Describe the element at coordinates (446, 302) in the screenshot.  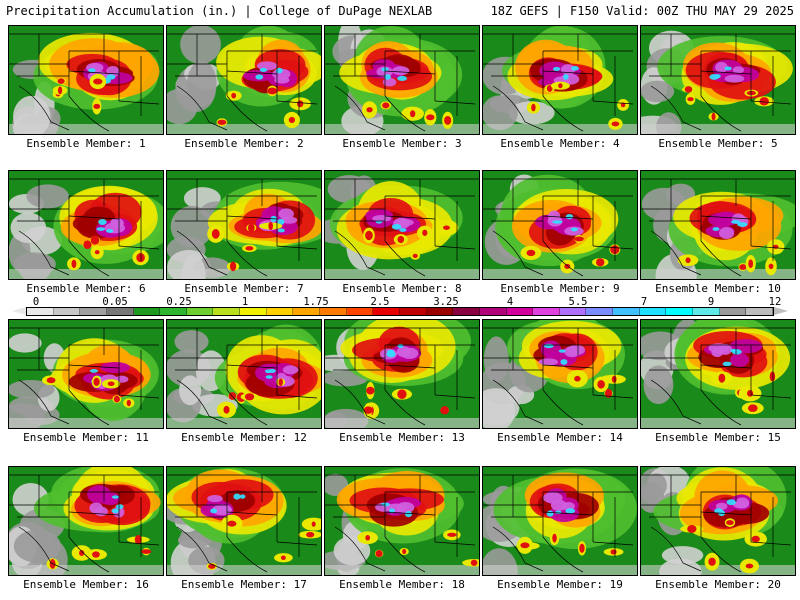
I see `colorbar-tick-label: 3.25` at that location.